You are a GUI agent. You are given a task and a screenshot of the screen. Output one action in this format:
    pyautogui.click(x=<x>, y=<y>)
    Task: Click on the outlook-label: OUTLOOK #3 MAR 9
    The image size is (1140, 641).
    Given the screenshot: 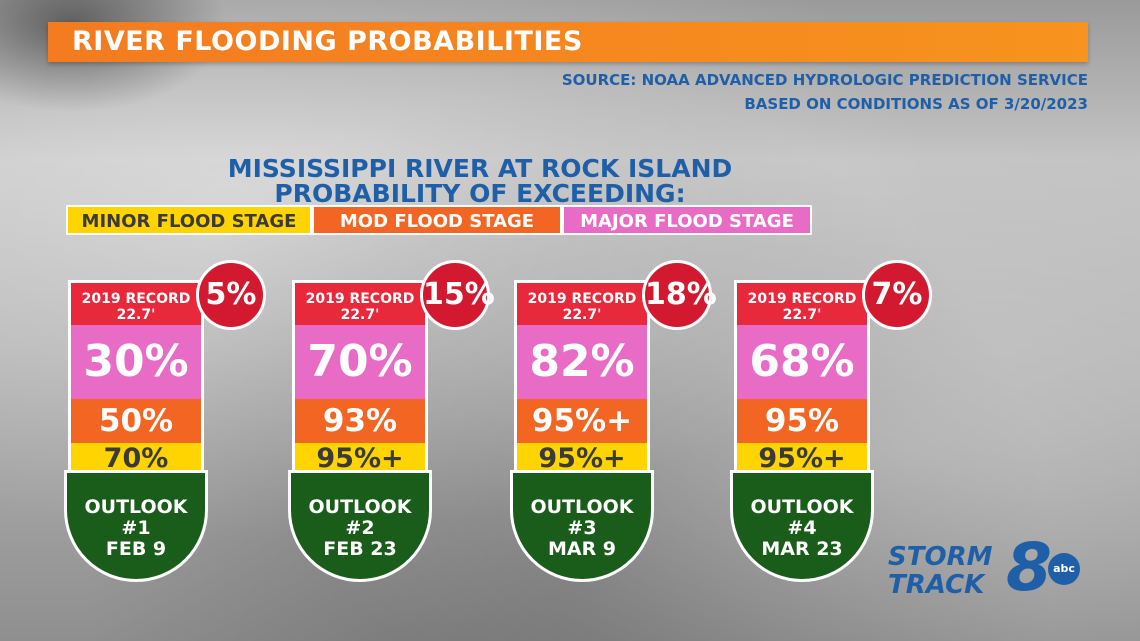 What is the action you would take?
    pyautogui.click(x=582, y=526)
    